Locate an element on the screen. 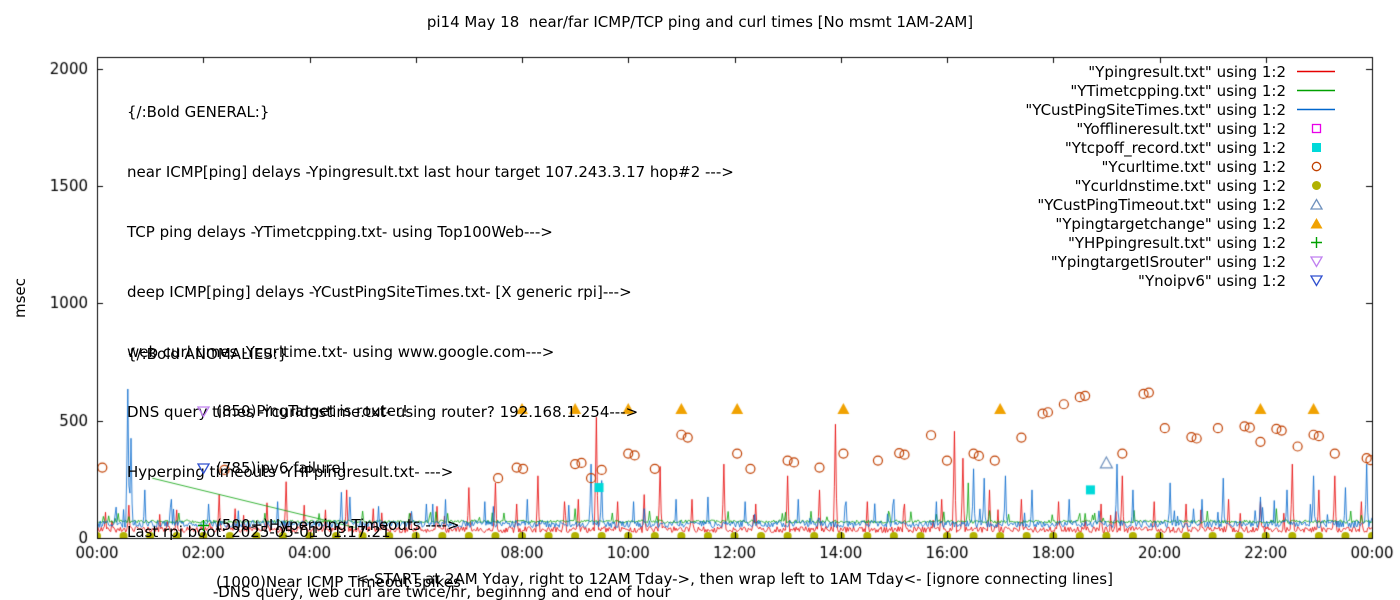  anomaly-text: (500+)Hyperping Timeouts ----> is located at coordinates (338, 525).